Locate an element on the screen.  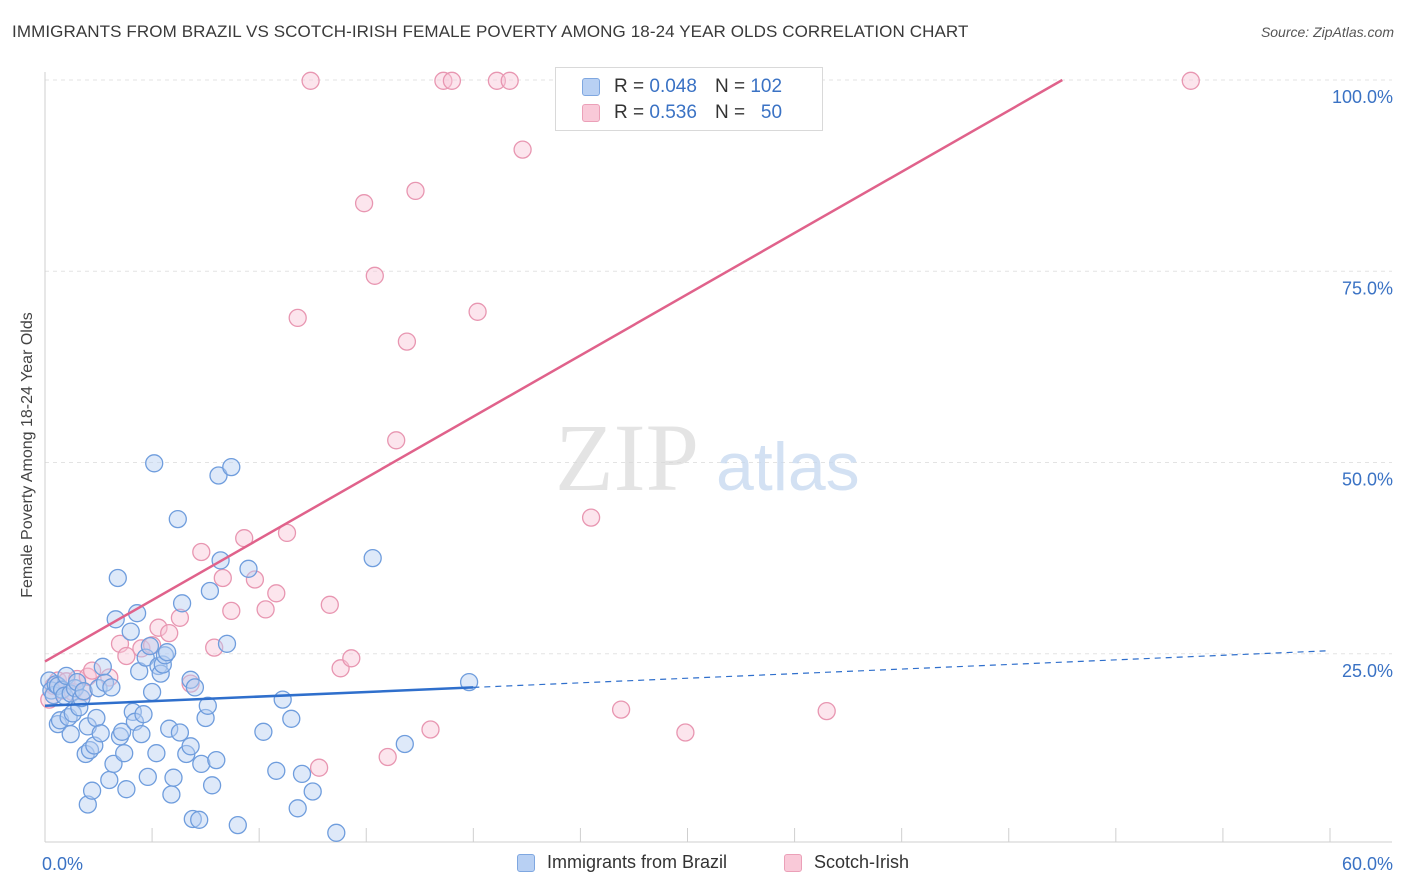
x-tick-label-min: 0.0% is located at coordinates (62, 864).